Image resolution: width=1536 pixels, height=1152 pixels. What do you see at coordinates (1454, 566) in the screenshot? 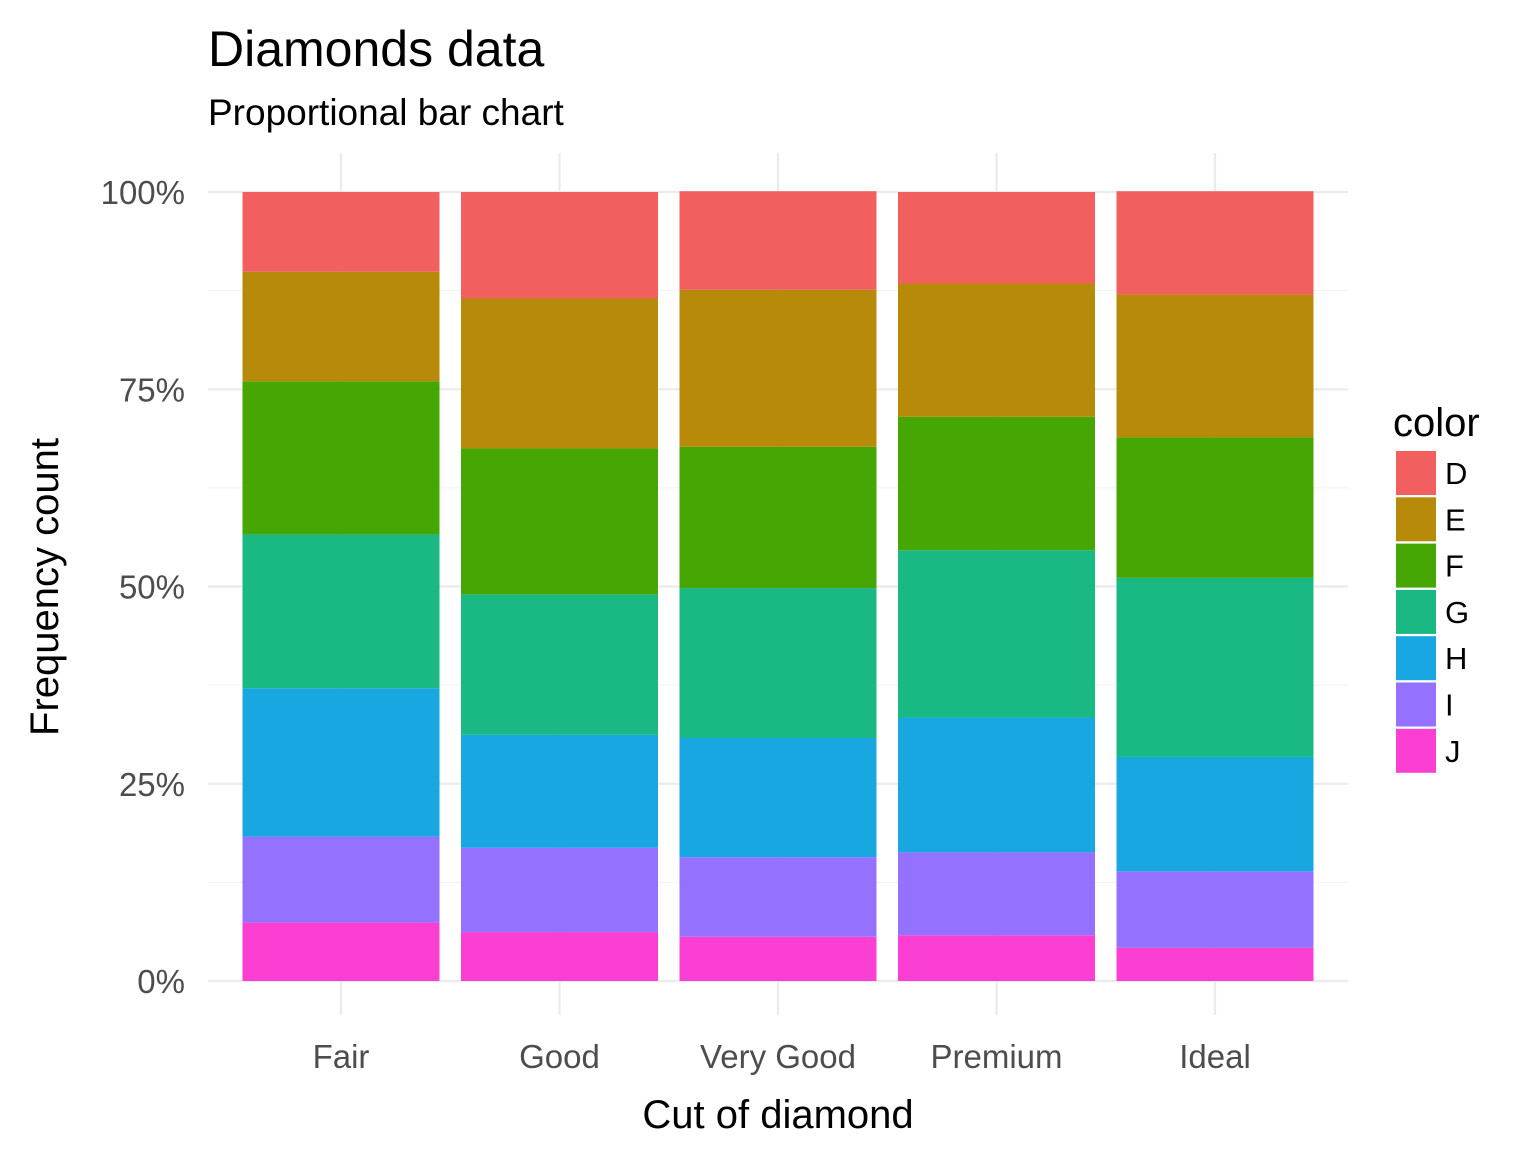
I see `legend-label-f: F` at bounding box center [1454, 566].